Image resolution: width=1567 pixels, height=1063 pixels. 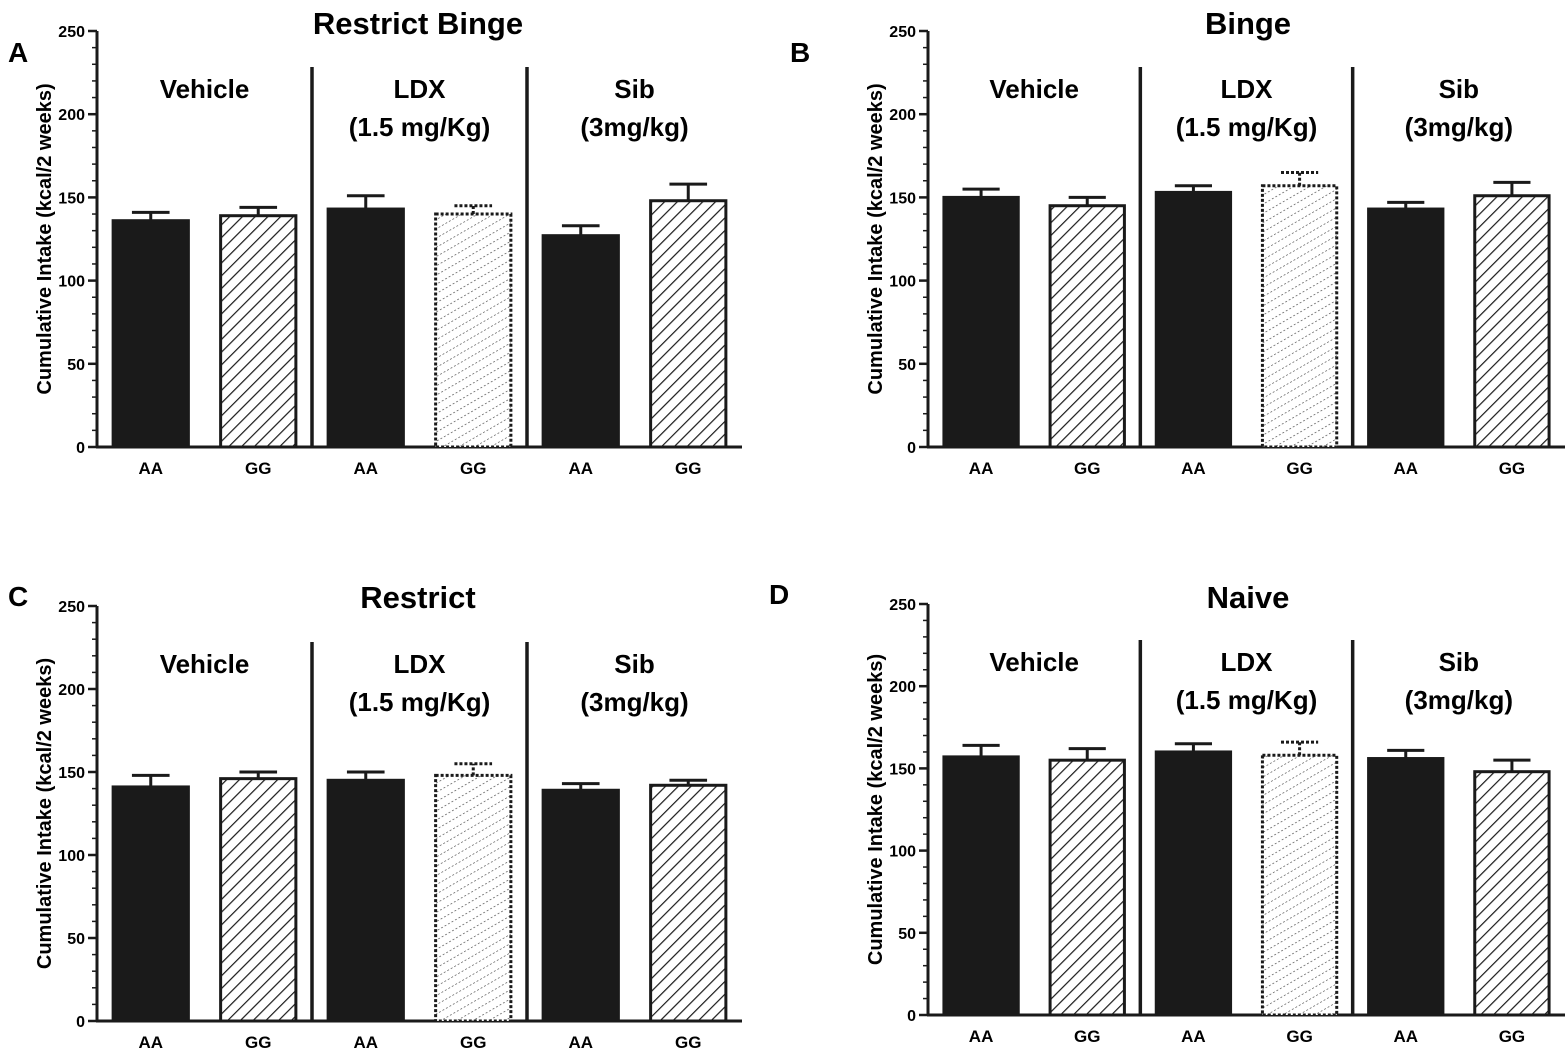 What do you see at coordinates (779, 594) in the screenshot?
I see `panel-letter: D` at bounding box center [779, 594].